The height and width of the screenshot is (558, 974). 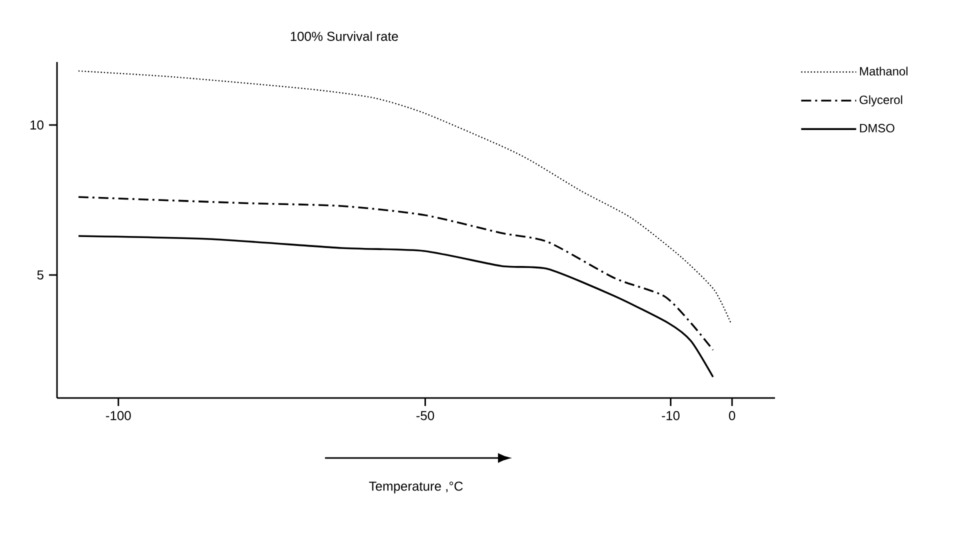 What do you see at coordinates (37, 125) in the screenshot?
I see `y-tick-label: 10` at bounding box center [37, 125].